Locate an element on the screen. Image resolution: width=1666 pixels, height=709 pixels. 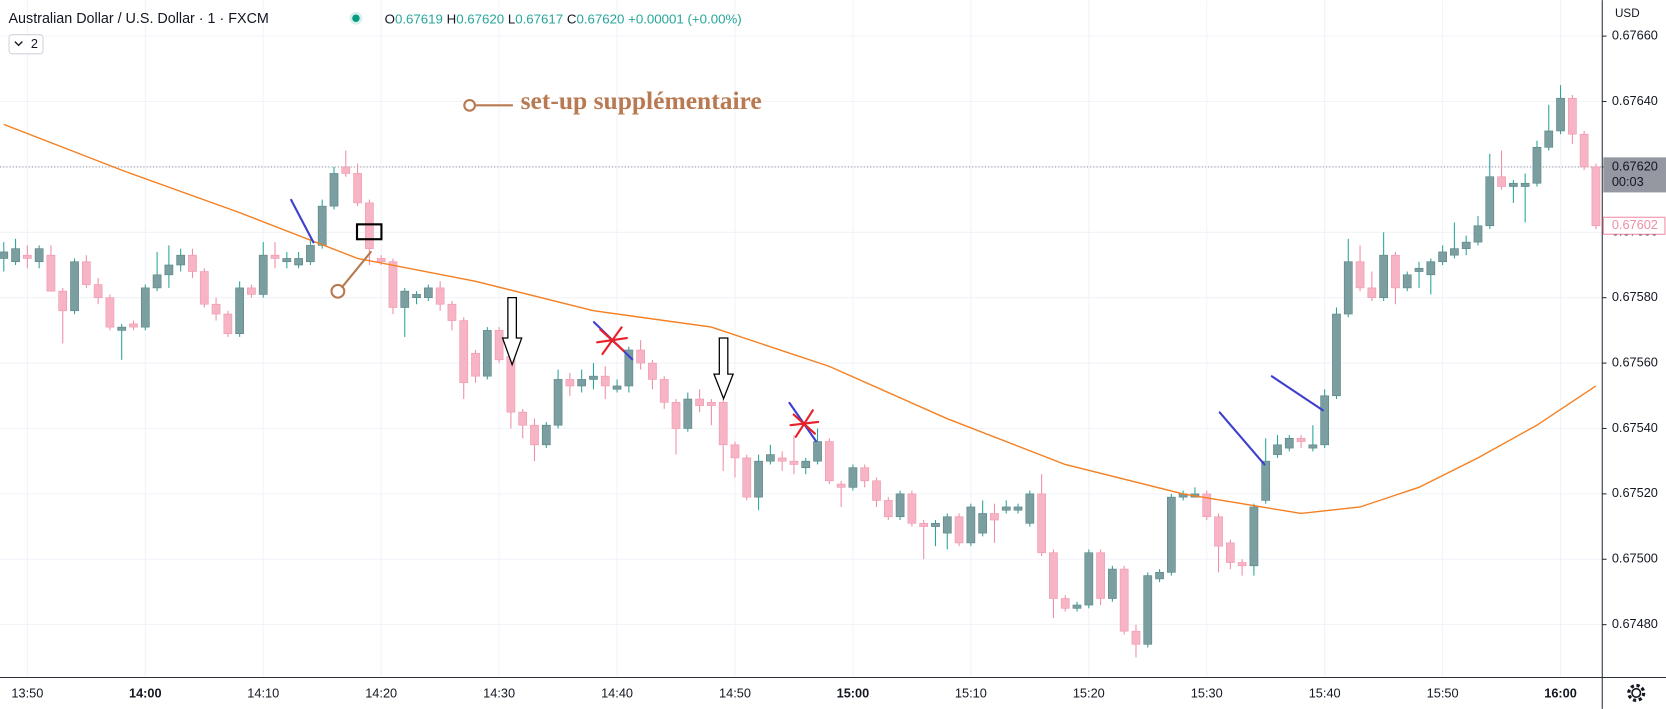
y-tick-label: 0.67500 is located at coordinates (1635, 558).